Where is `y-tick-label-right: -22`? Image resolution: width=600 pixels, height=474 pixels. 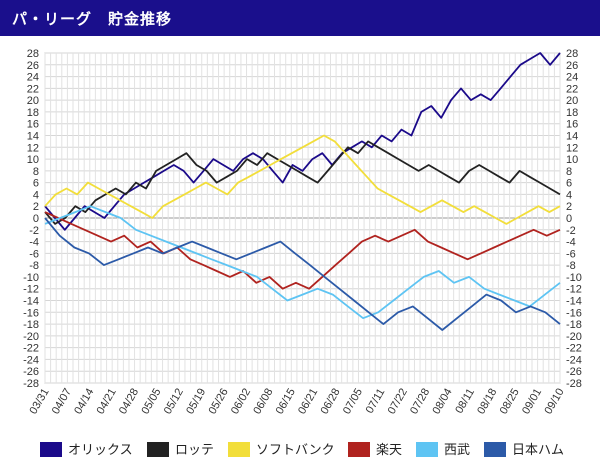 y-tick-label-right: -22 is located at coordinates (574, 349).